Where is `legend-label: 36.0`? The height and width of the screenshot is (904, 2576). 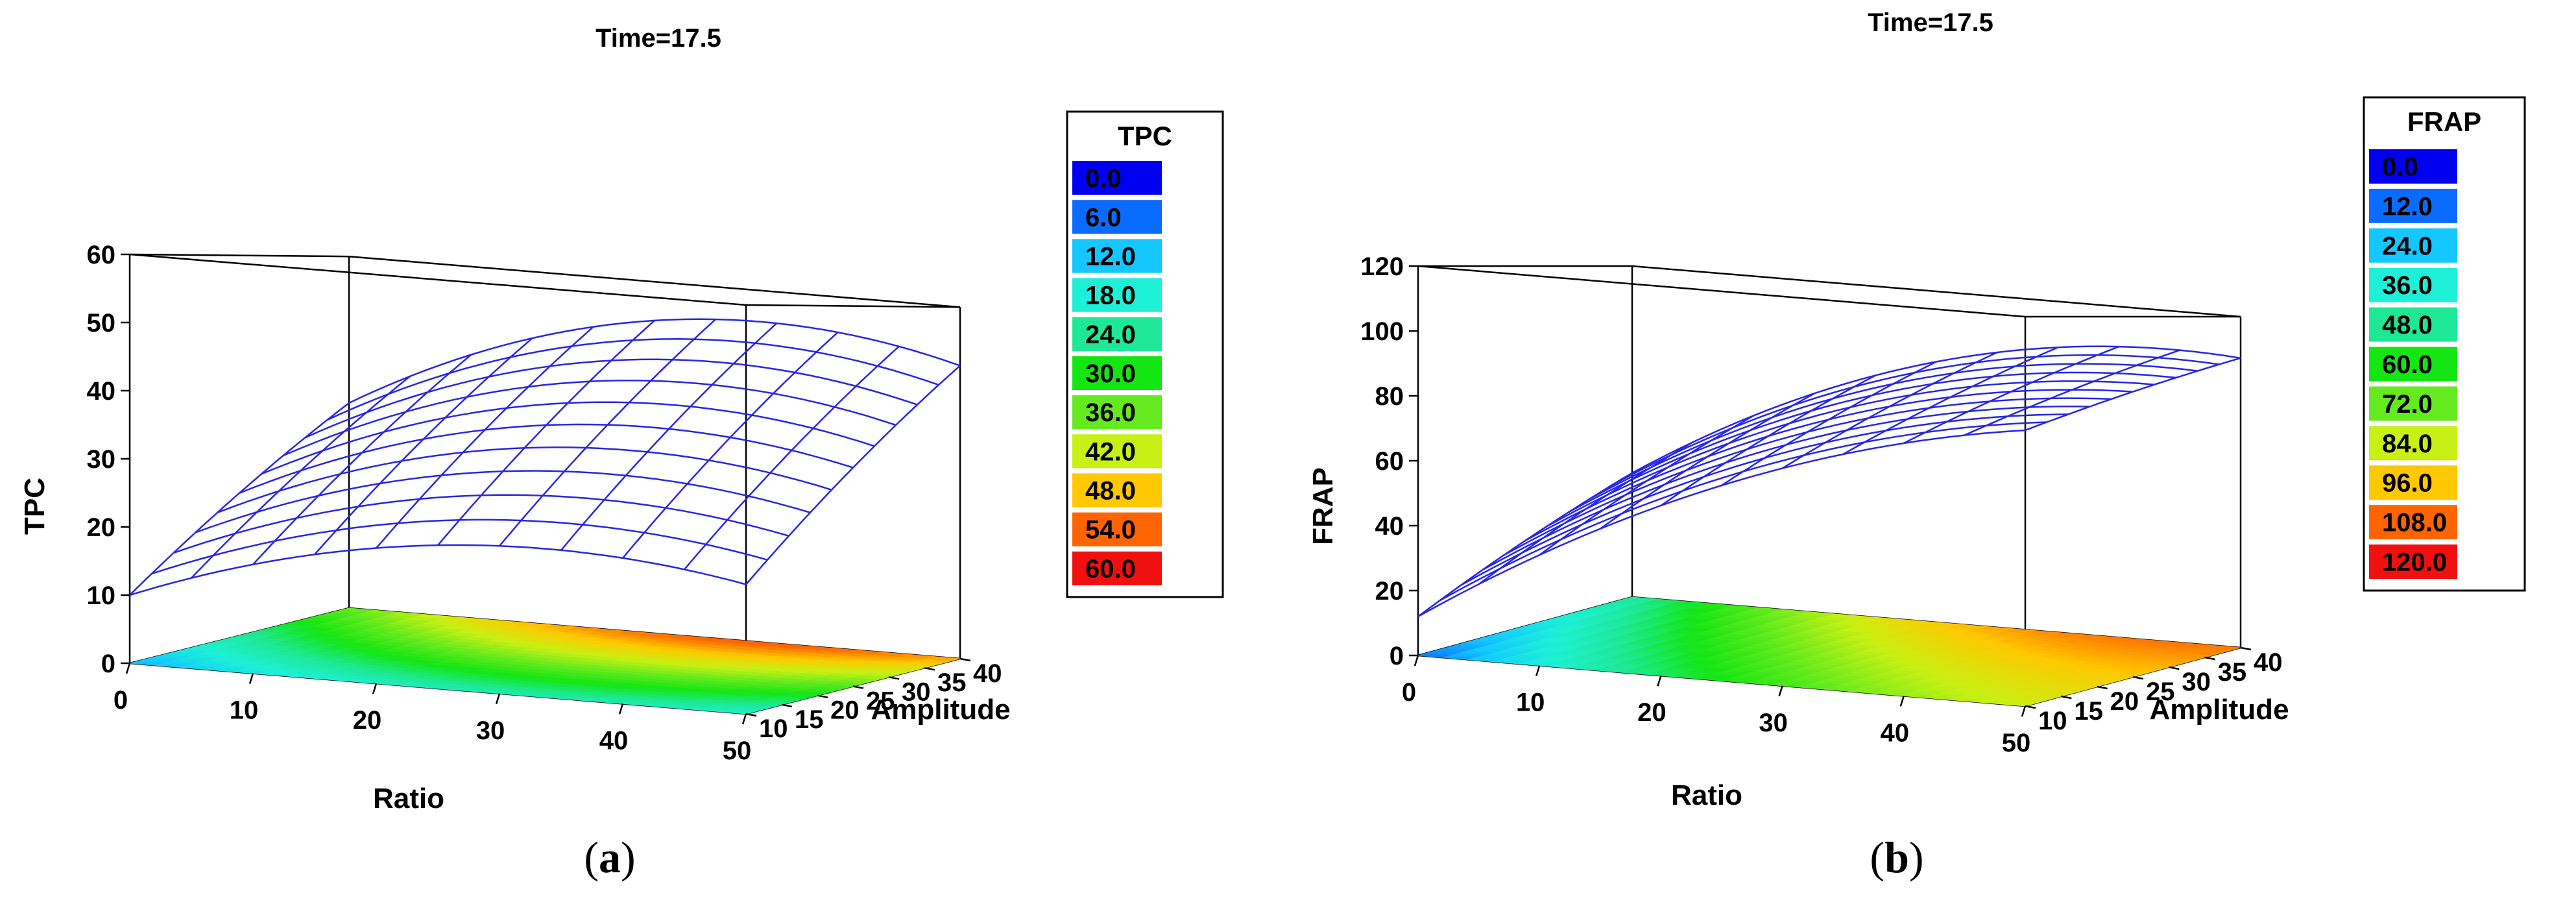
legend-label: 36.0 is located at coordinates (1110, 412).